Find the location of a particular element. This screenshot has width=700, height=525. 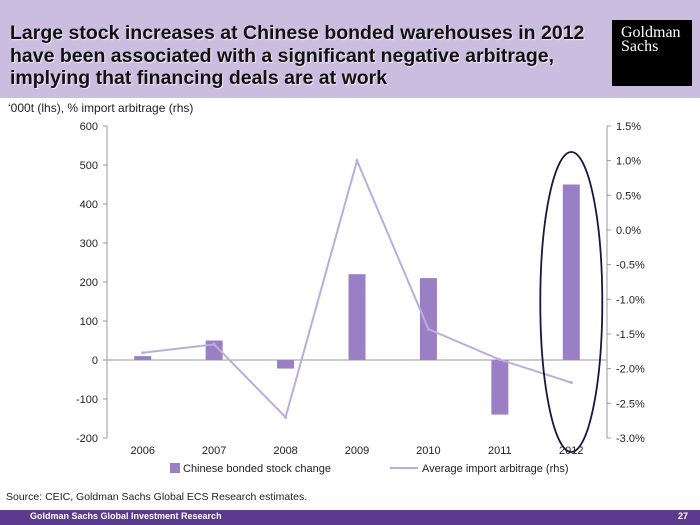

left-tick-label: -200 is located at coordinates (87, 439).